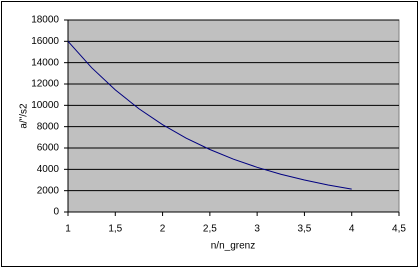 The height and width of the screenshot is (269, 420). I want to click on y-tick-label: 10000, so click(45, 105).